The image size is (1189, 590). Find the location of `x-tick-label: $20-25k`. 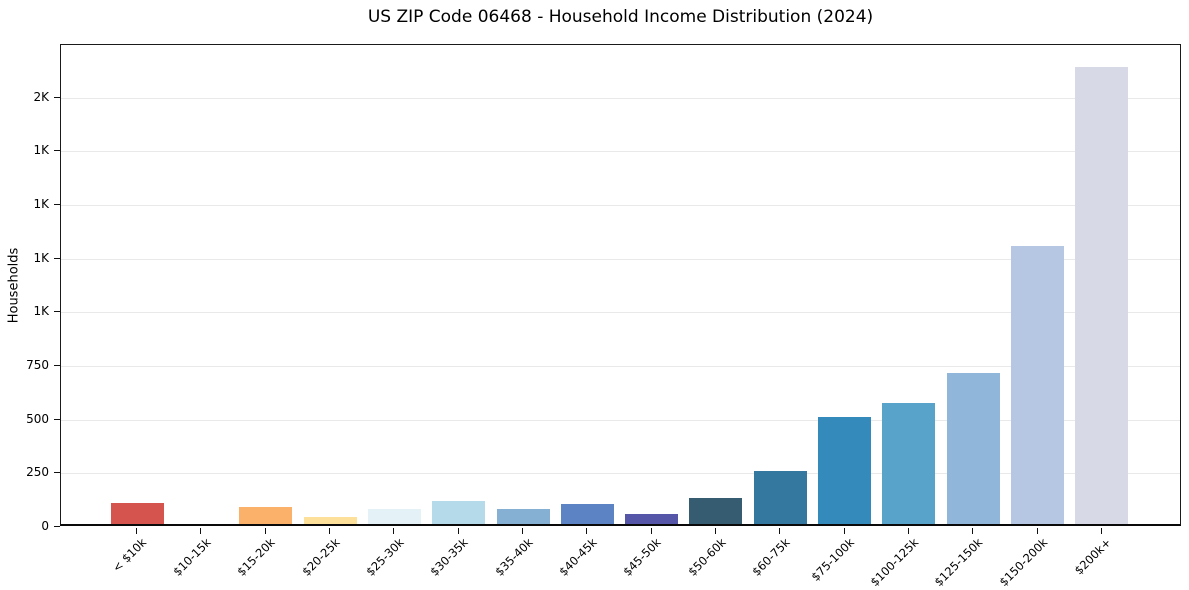

x-tick-label: $20-25k is located at coordinates (320, 557).